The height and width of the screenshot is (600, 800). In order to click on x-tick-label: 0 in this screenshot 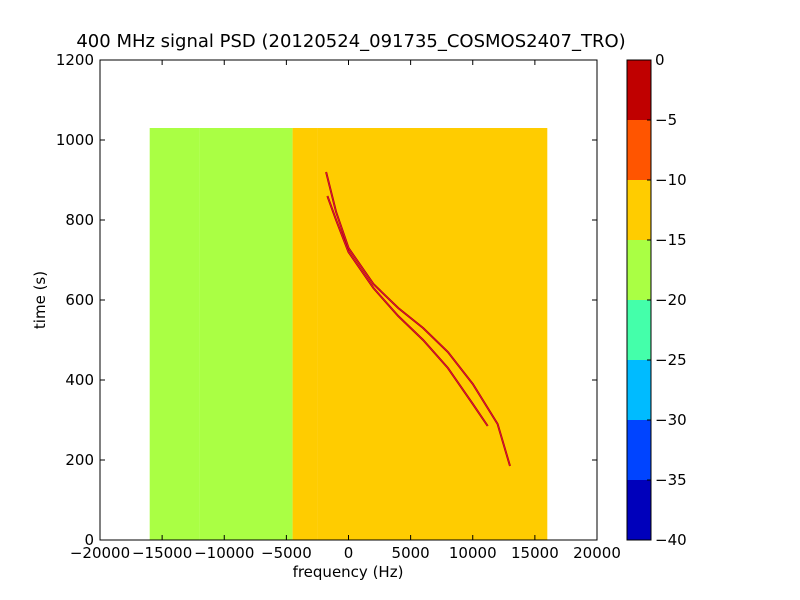, I will do `click(349, 553)`.